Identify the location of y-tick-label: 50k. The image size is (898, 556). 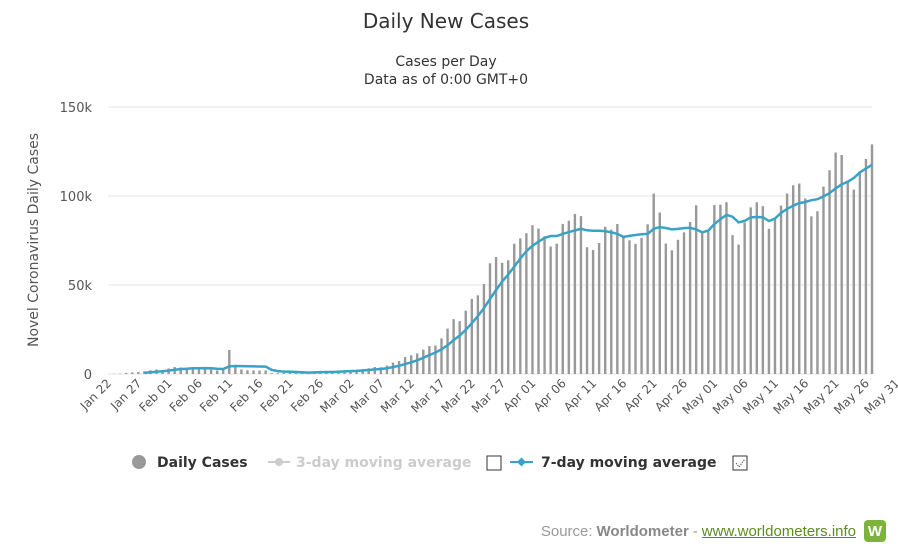
(80, 286).